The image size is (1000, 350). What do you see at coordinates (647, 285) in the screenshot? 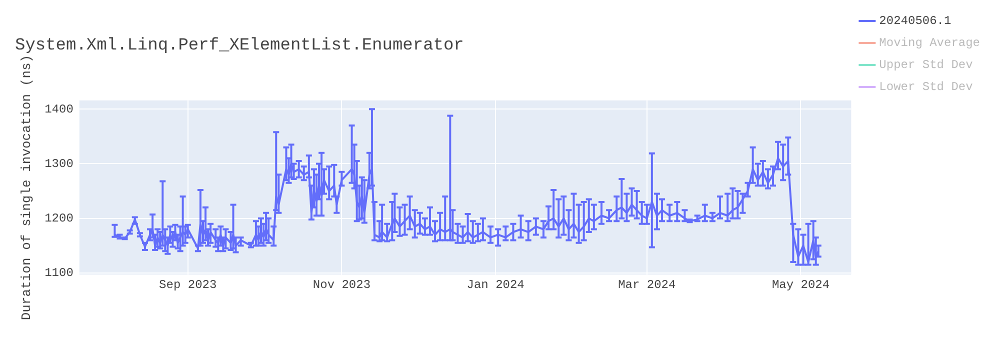
I see `x-tick-label: Mar 2024` at bounding box center [647, 285].